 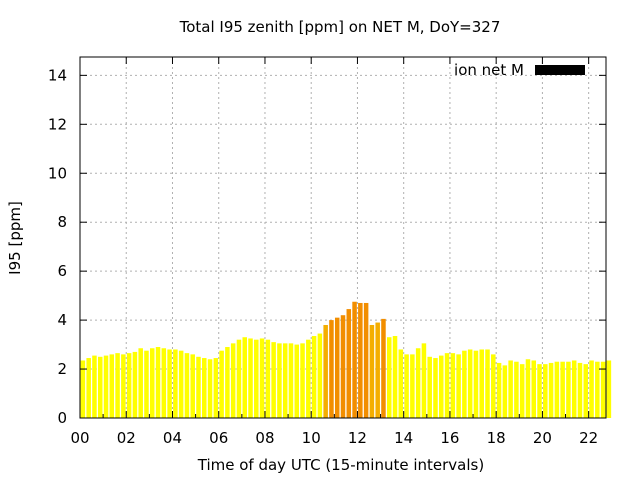 I want to click on x-tick-label: 02, so click(x=126, y=438).